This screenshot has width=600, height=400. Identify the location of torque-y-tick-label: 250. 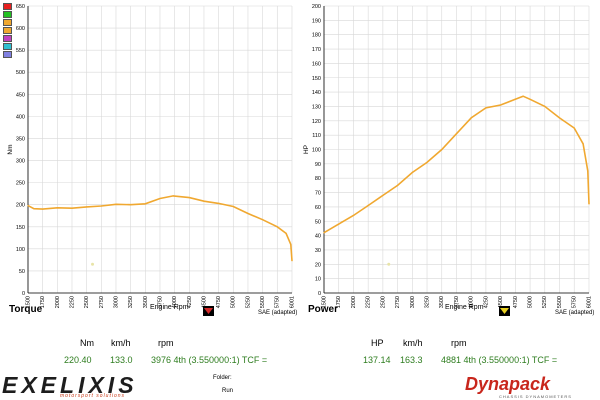
(20, 184).